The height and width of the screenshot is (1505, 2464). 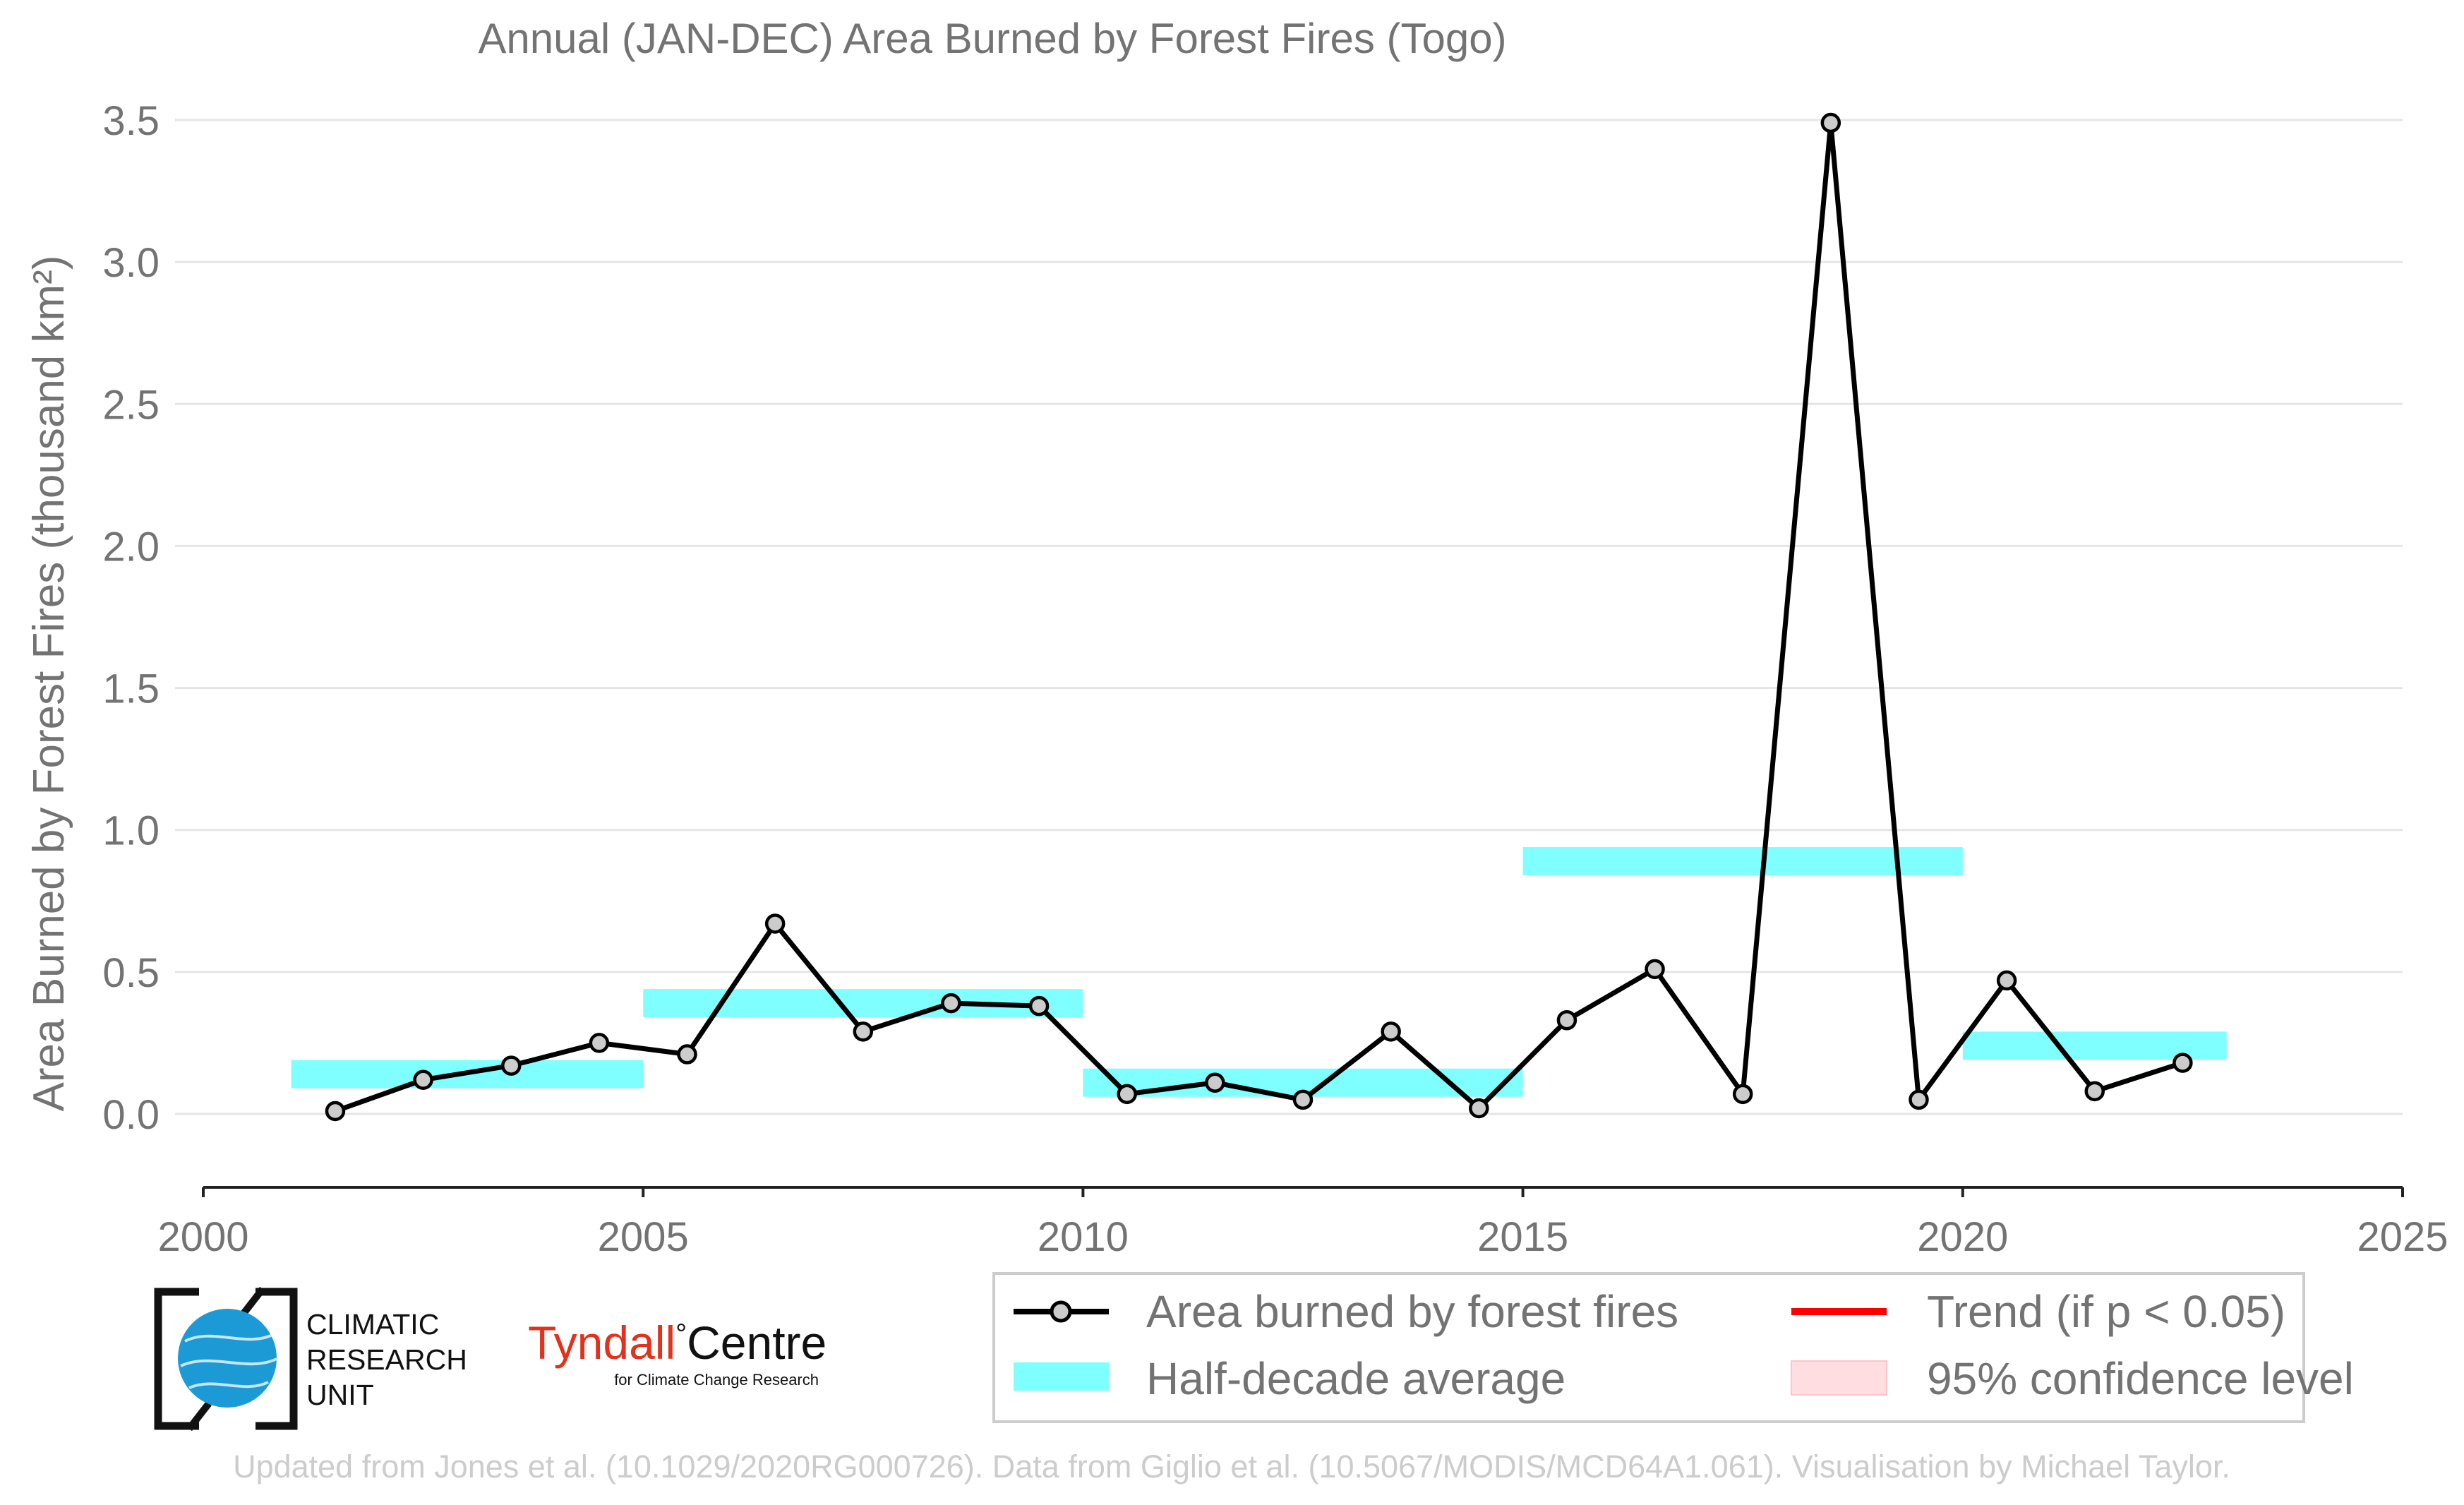 What do you see at coordinates (1302, 1223) in the screenshot?
I see `x-axis: 2000 2005 2010 2015 2020 2025` at bounding box center [1302, 1223].